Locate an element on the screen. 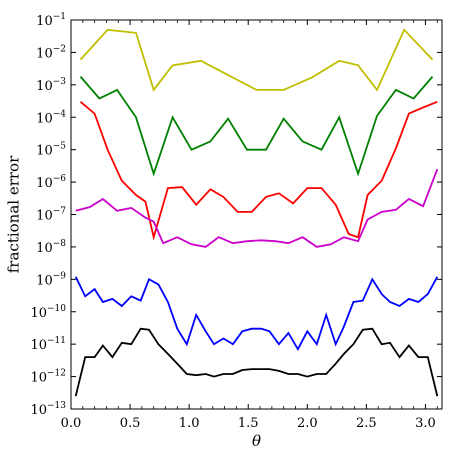 Image resolution: width=458 pixels, height=458 pixels. y-tick-label: 10⁻¹² is located at coordinates (48, 377).